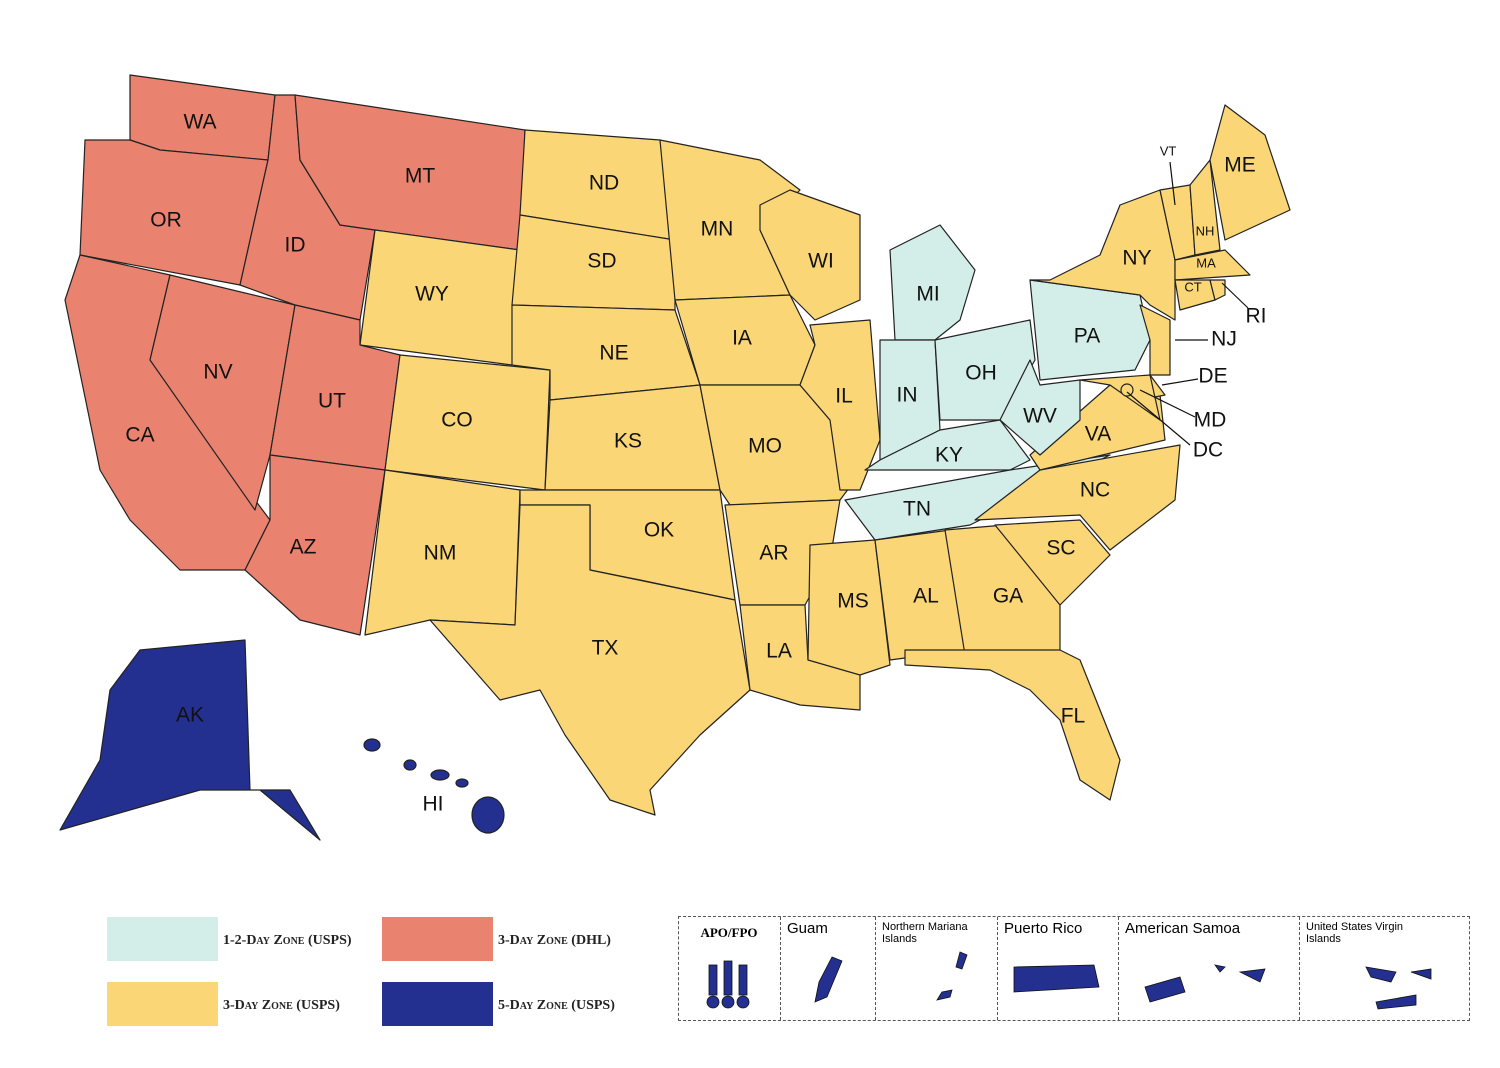  I want to click on state-label: OH, so click(981, 373).